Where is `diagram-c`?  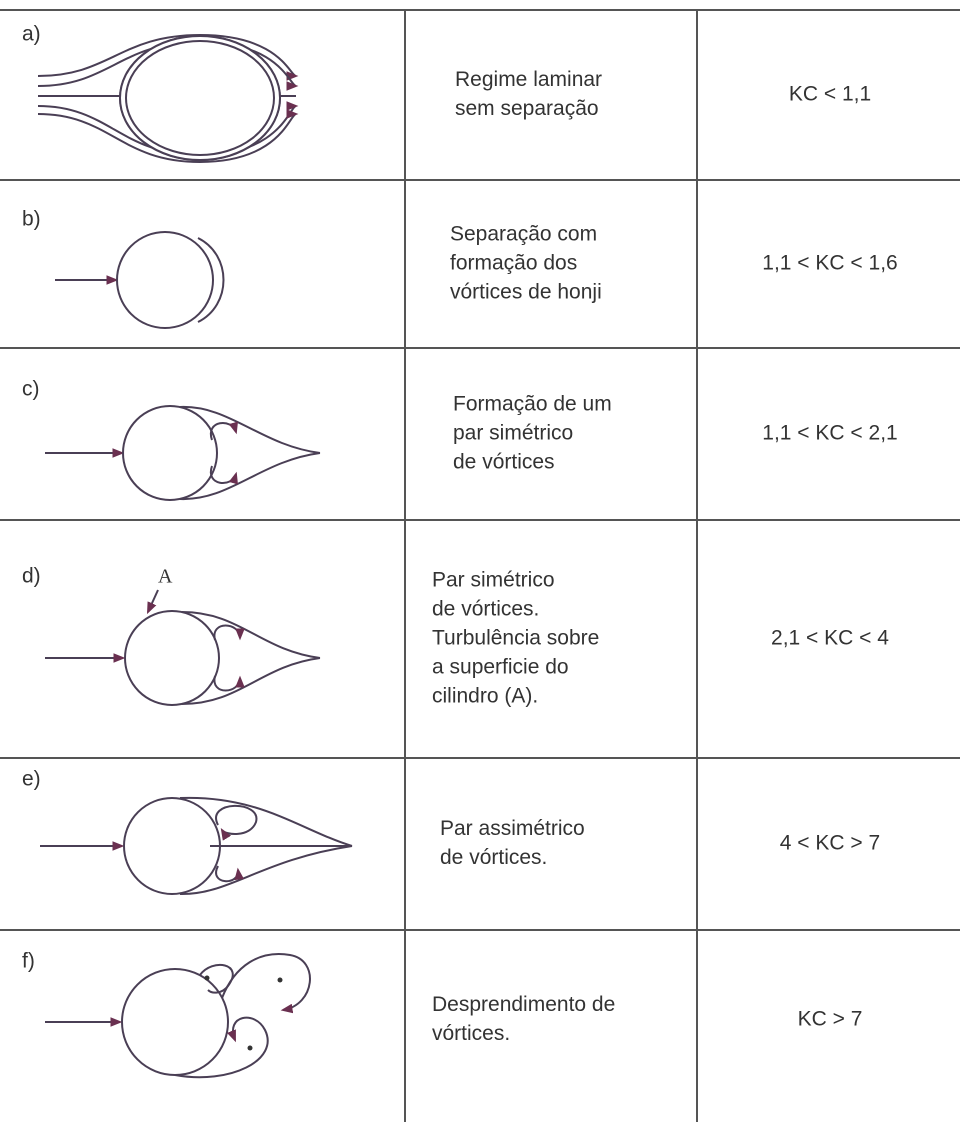
diagram-c is located at coordinates (183, 453).